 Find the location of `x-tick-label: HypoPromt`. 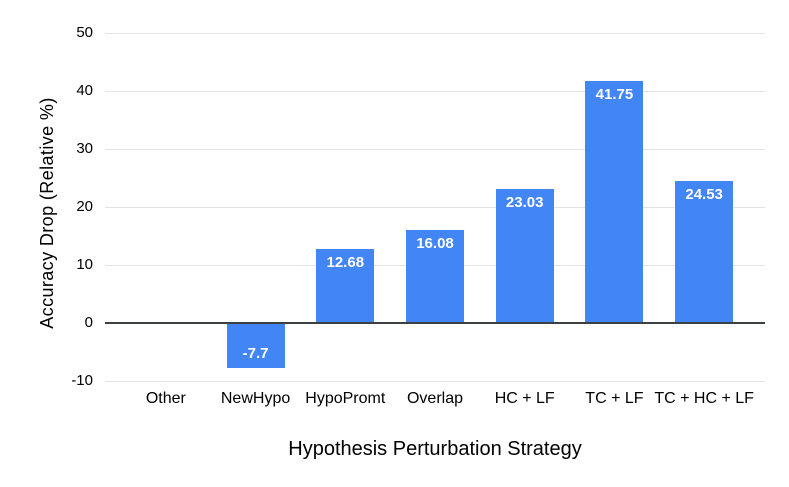

x-tick-label: HypoPromt is located at coordinates (345, 398).